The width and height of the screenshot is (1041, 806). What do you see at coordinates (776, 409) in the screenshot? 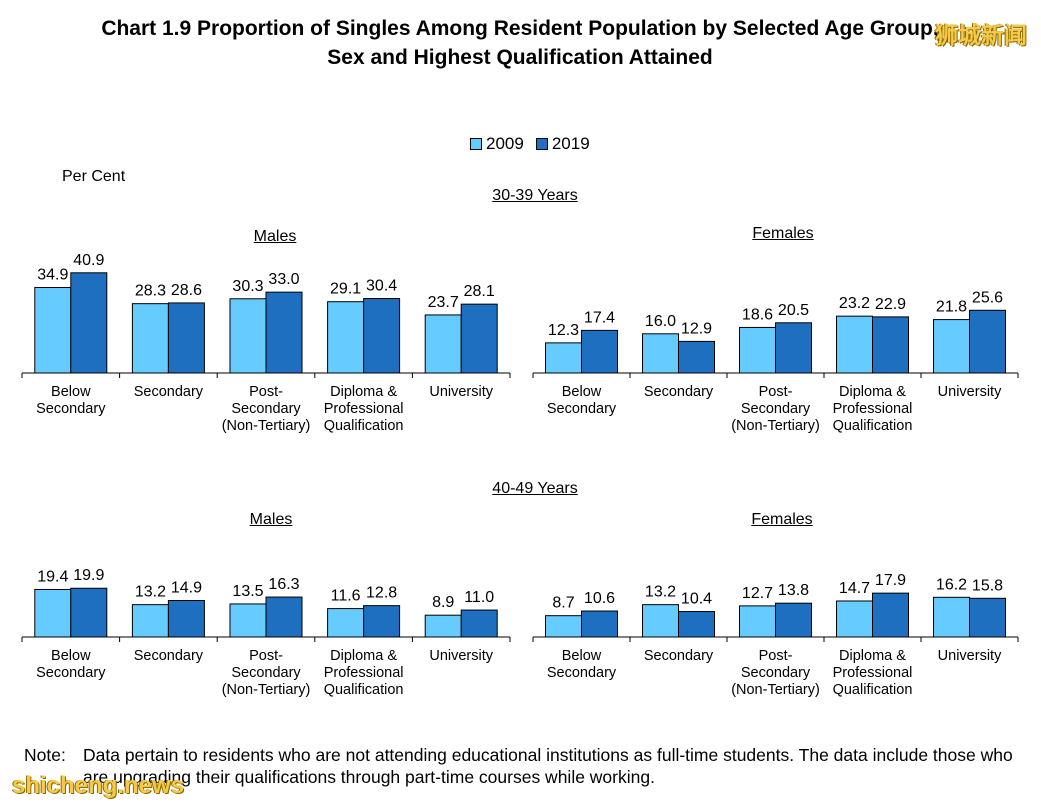
I see `x-tick-label-30-39-years-females-post-secondary-non-tertiary-1: Secondary` at bounding box center [776, 409].